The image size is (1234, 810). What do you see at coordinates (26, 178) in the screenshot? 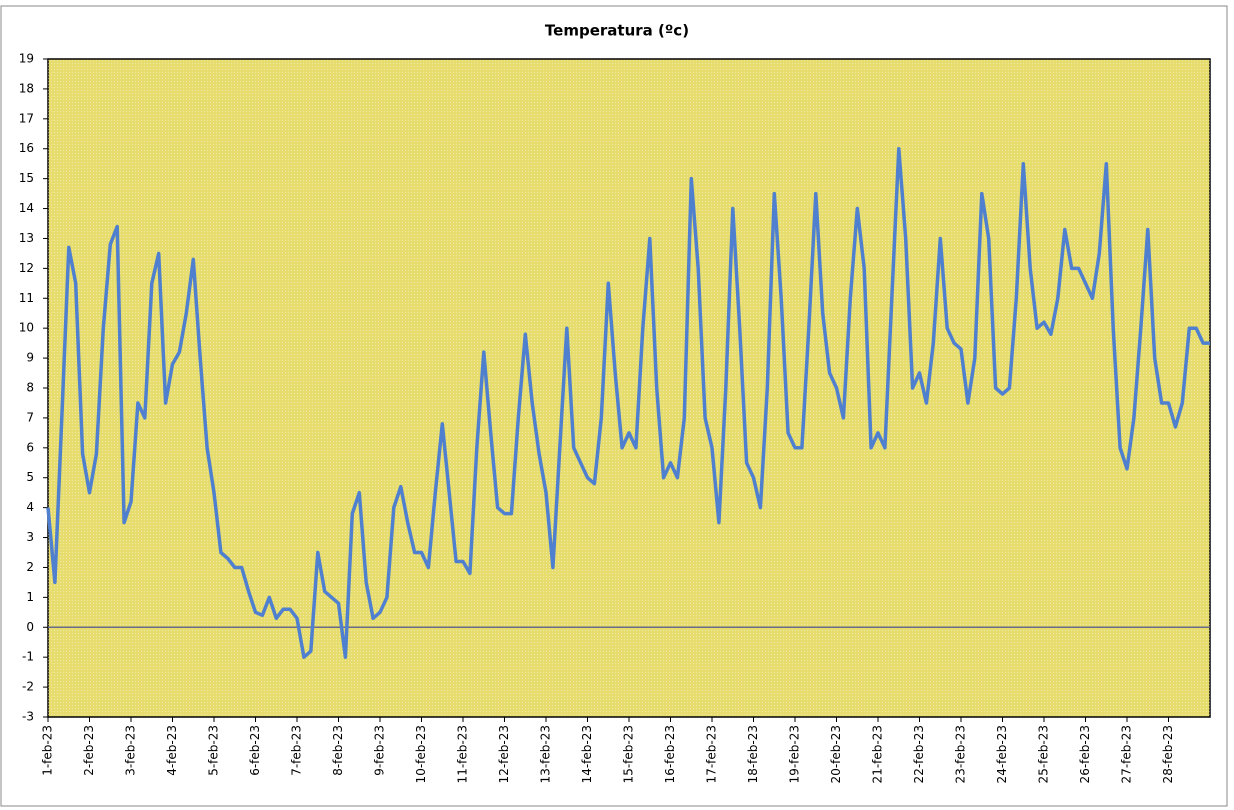
I see `y-tick-label: 15` at bounding box center [26, 178].